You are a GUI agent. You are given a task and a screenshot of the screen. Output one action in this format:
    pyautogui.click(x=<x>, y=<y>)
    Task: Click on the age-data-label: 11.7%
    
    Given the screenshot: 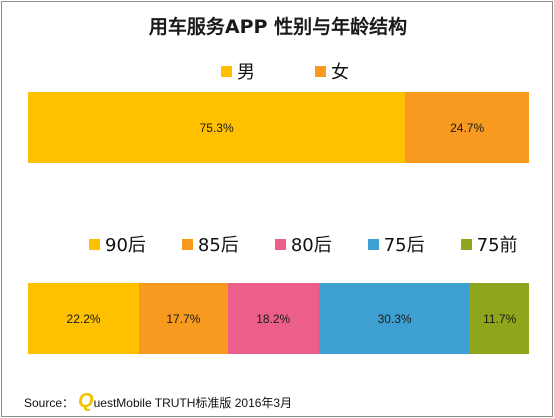 What is the action you would take?
    pyautogui.click(x=500, y=318)
    